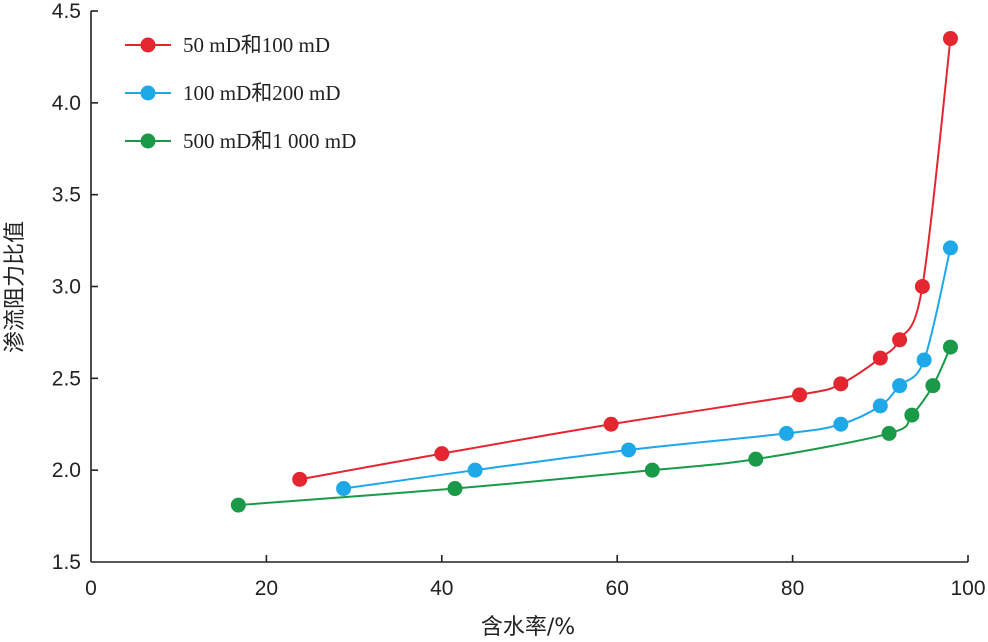 The height and width of the screenshot is (642, 988). Describe the element at coordinates (66, 378) in the screenshot. I see `y-tick-label: 2.5` at that location.